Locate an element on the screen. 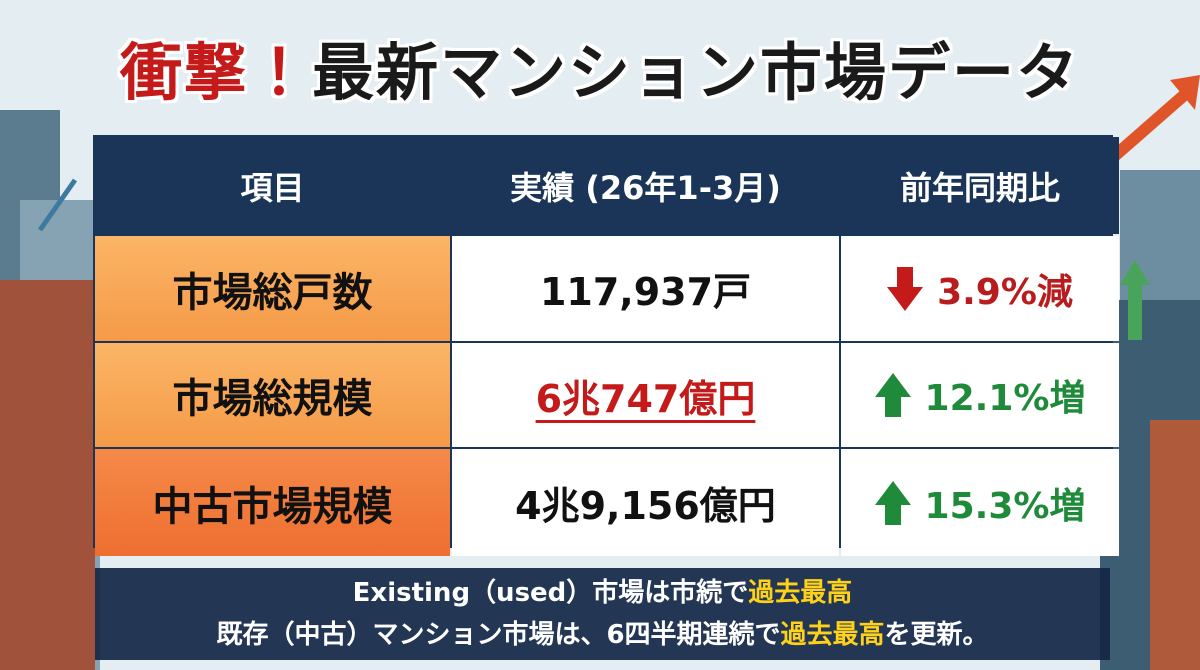 The image size is (1200, 670). value-cell: 117,937戸 is located at coordinates (645, 288).